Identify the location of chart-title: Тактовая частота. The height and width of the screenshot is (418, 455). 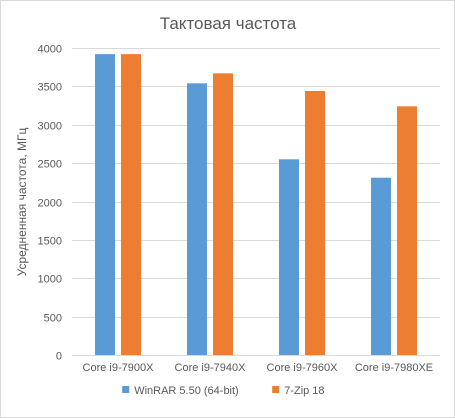
(228, 23).